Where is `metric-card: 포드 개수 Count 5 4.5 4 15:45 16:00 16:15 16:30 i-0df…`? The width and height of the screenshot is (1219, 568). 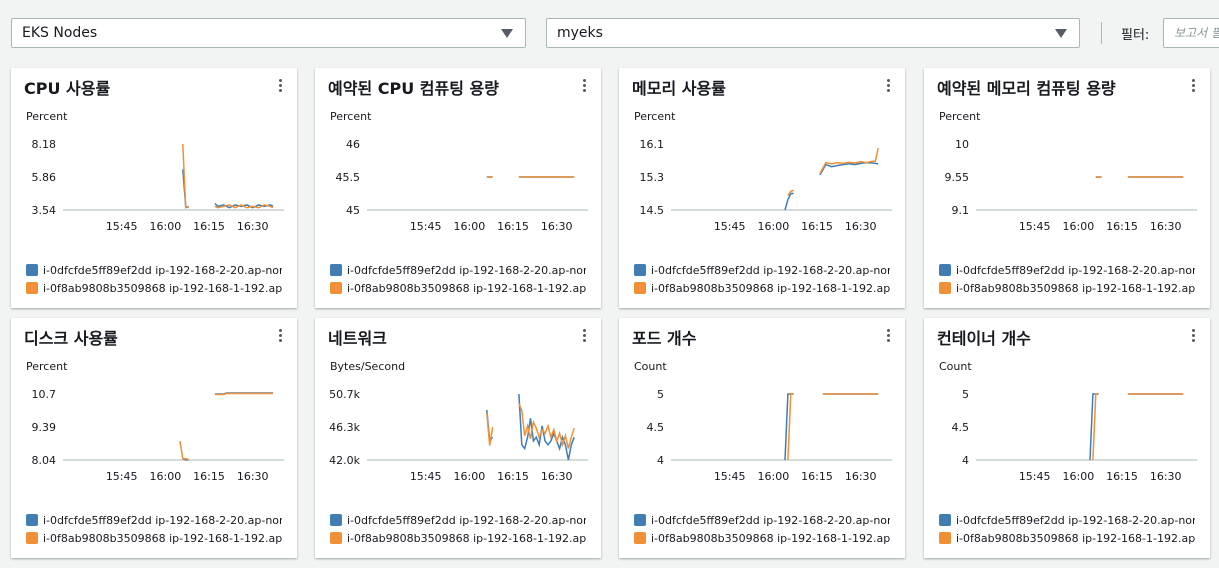
metric-card: 포드 개수 Count 5 4.5 4 15:45 16:00 16:15 16:30 i-0df… is located at coordinates (762, 438).